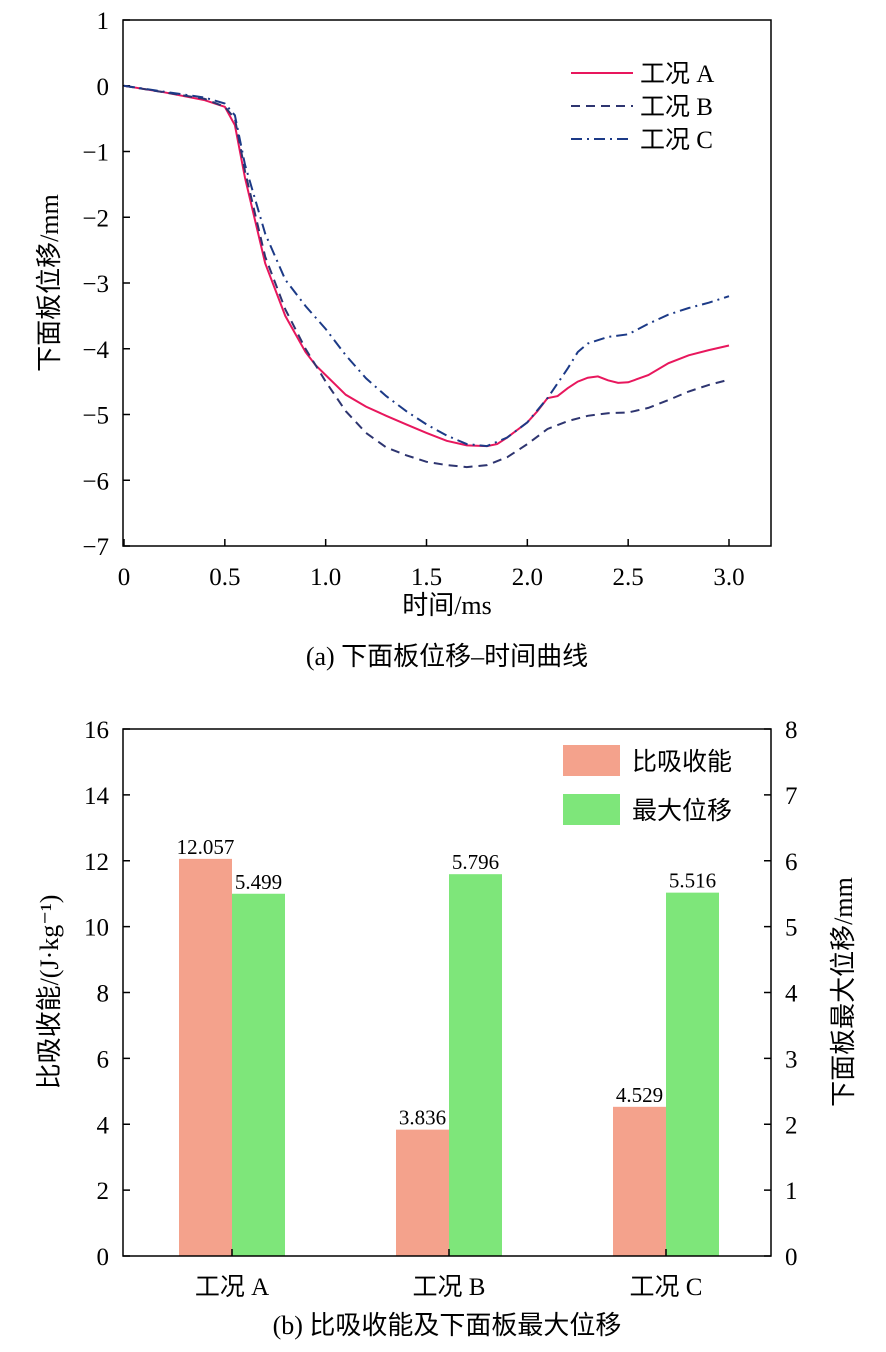 Image resolution: width=886 pixels, height=1352 pixels. I want to click on y-tick-label: 1, so click(103, 21).